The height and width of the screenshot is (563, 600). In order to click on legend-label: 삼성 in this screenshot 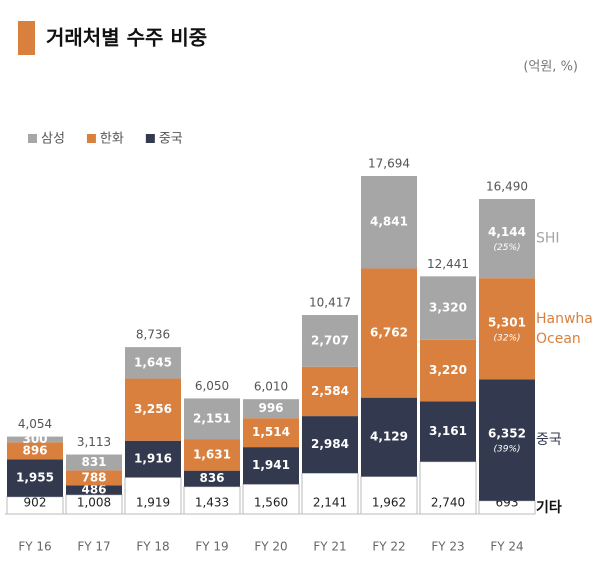, I will do `click(53, 139)`.